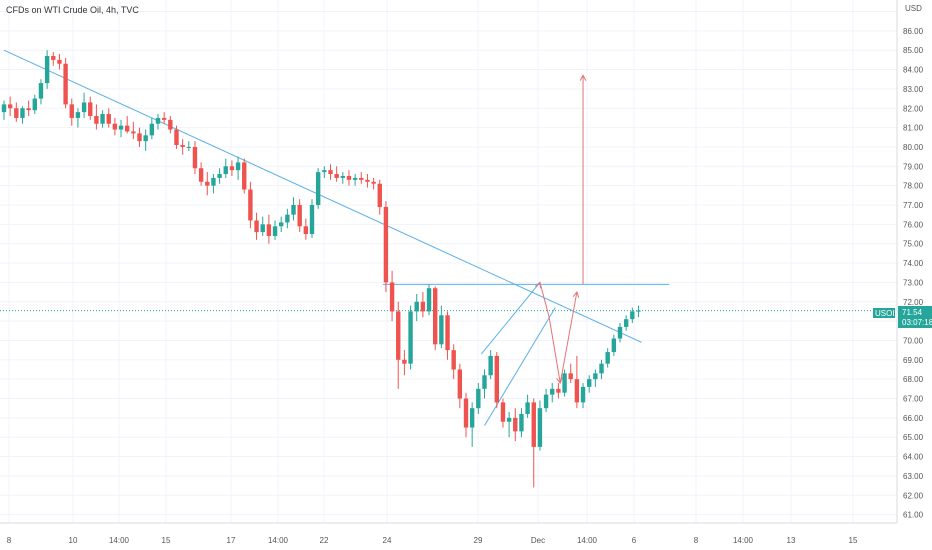  What do you see at coordinates (560, 229) in the screenshot?
I see `annotations-front` at bounding box center [560, 229].